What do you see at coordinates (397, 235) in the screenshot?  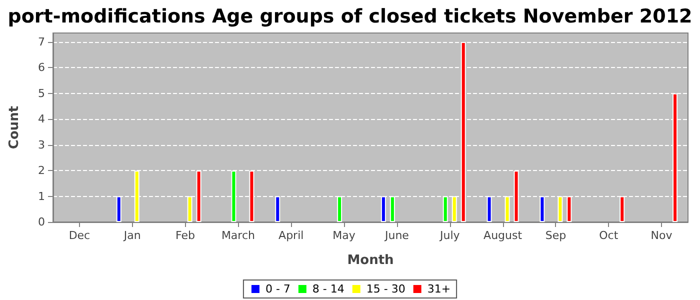 I see `x-tick-label: June` at bounding box center [397, 235].